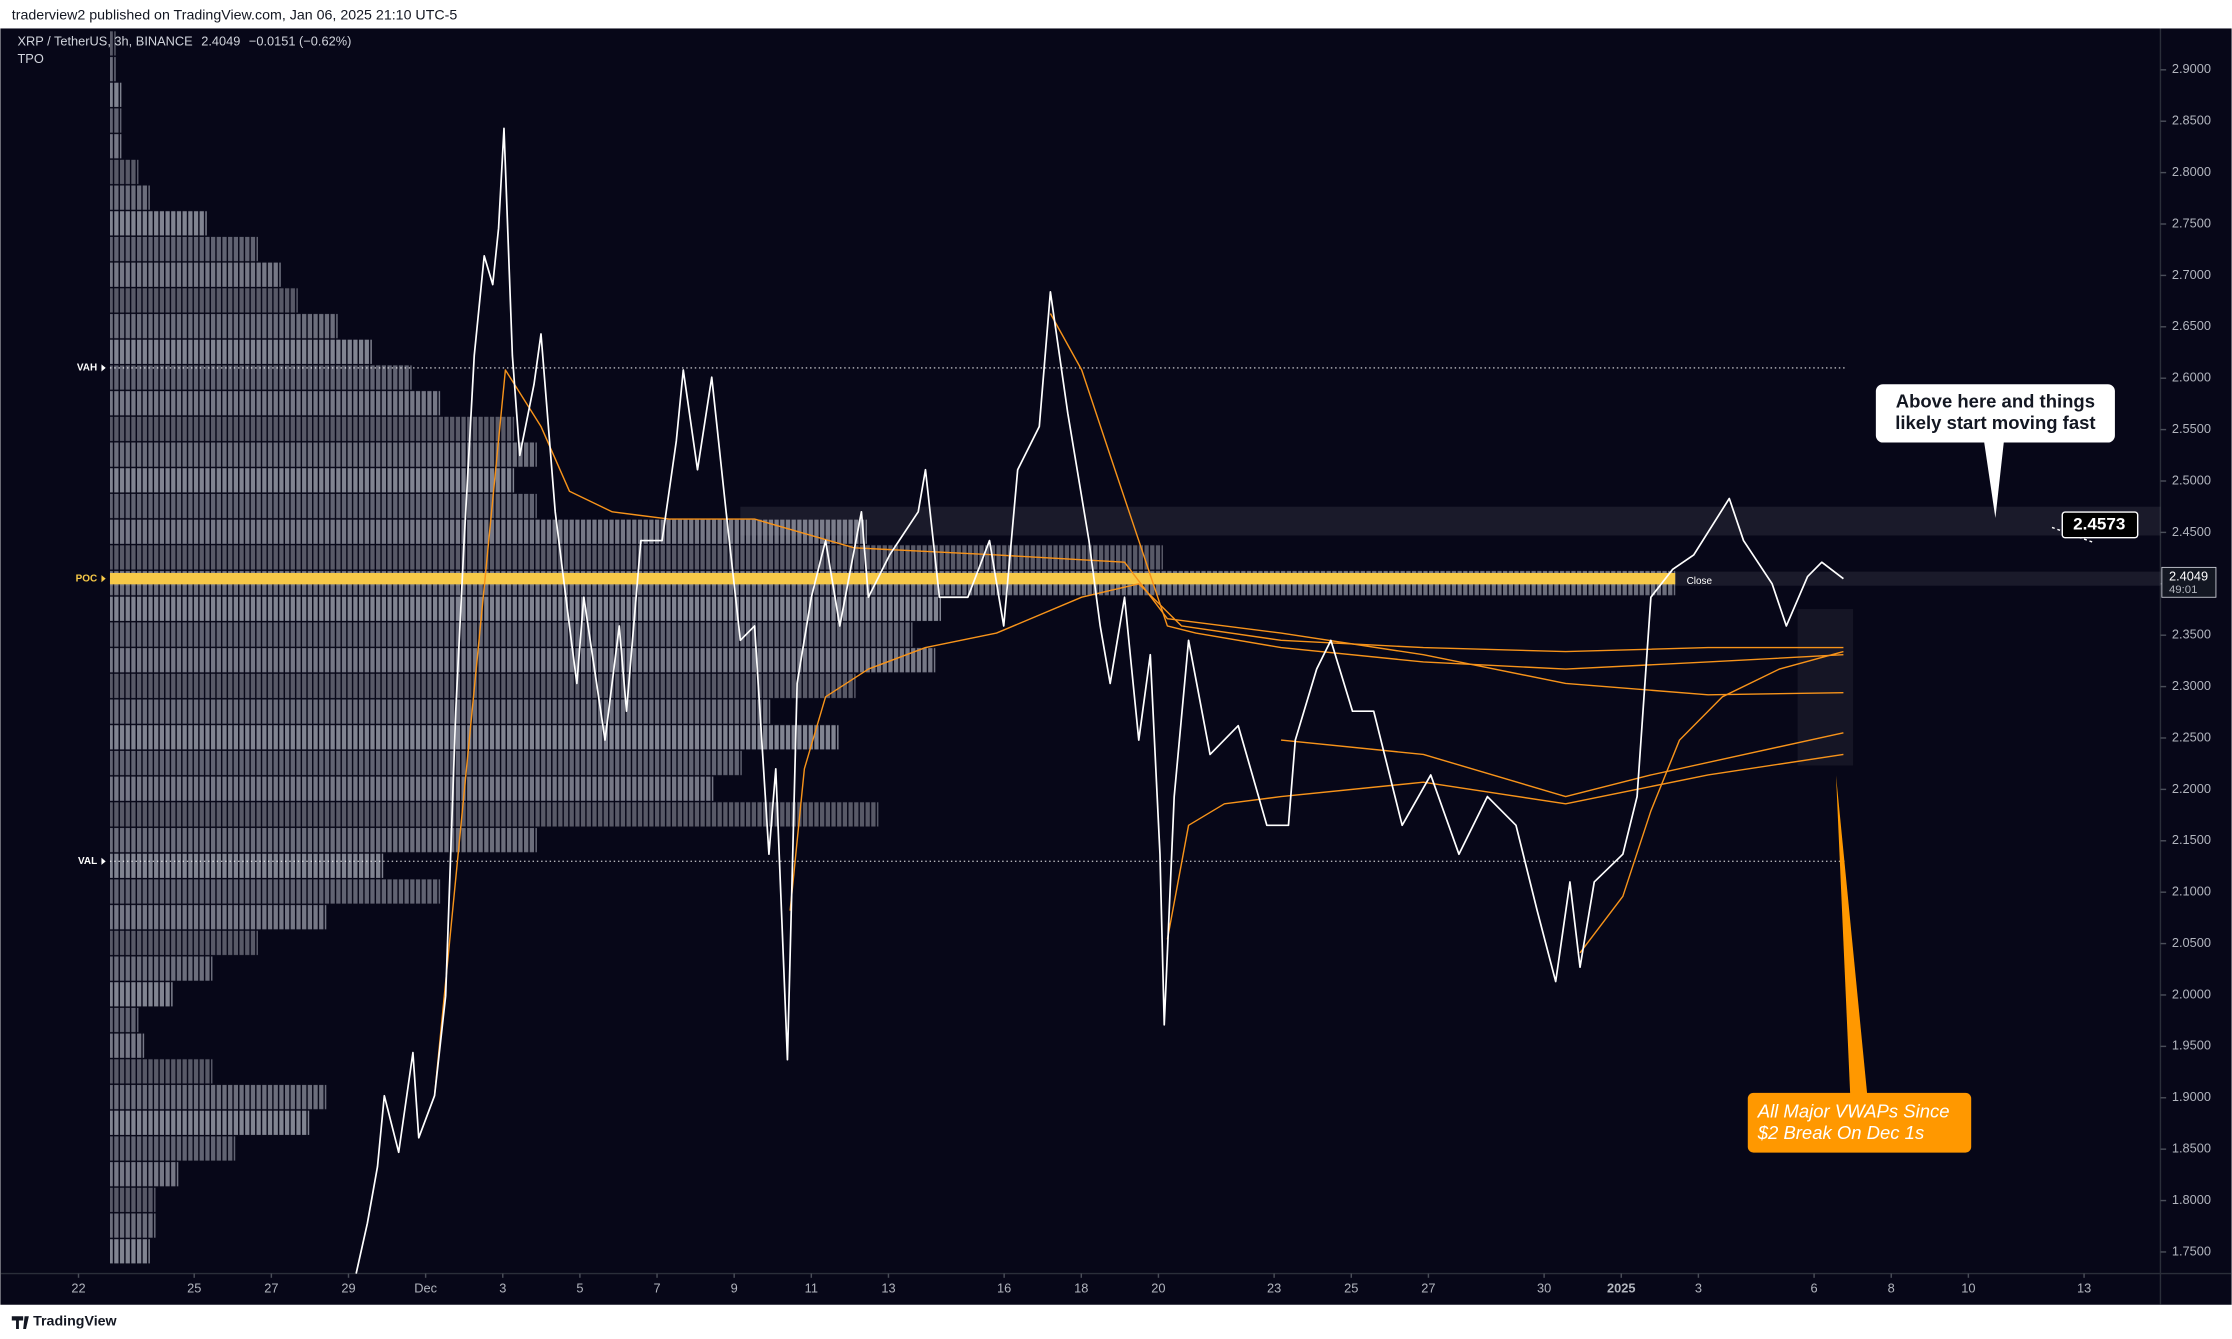 This screenshot has width=2232, height=1339. Describe the element at coordinates (2071, 534) in the screenshot. I see `marker-pointer` at that location.